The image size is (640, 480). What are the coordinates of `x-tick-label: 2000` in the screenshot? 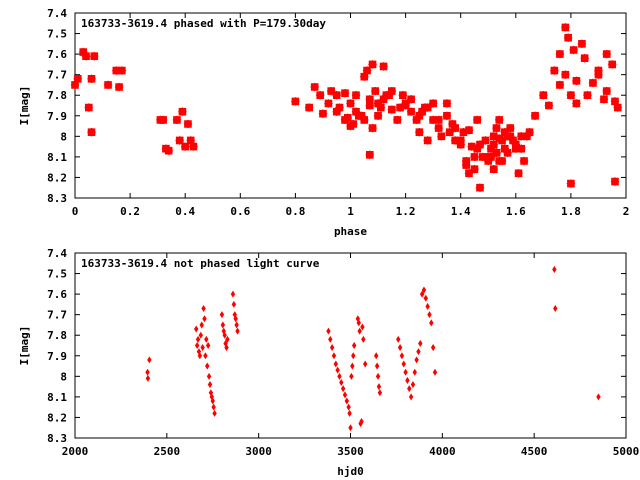 It's located at (75, 451).